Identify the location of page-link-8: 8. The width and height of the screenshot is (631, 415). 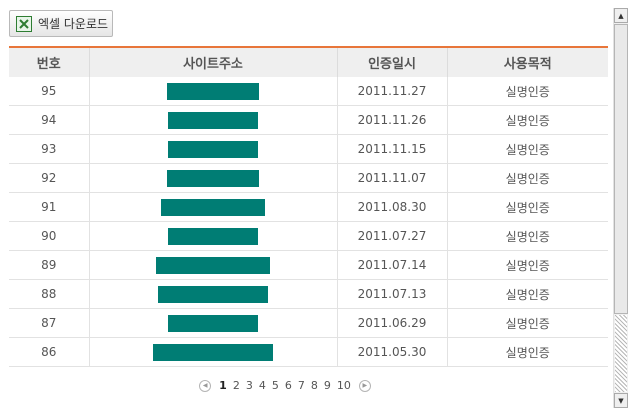
(314, 385).